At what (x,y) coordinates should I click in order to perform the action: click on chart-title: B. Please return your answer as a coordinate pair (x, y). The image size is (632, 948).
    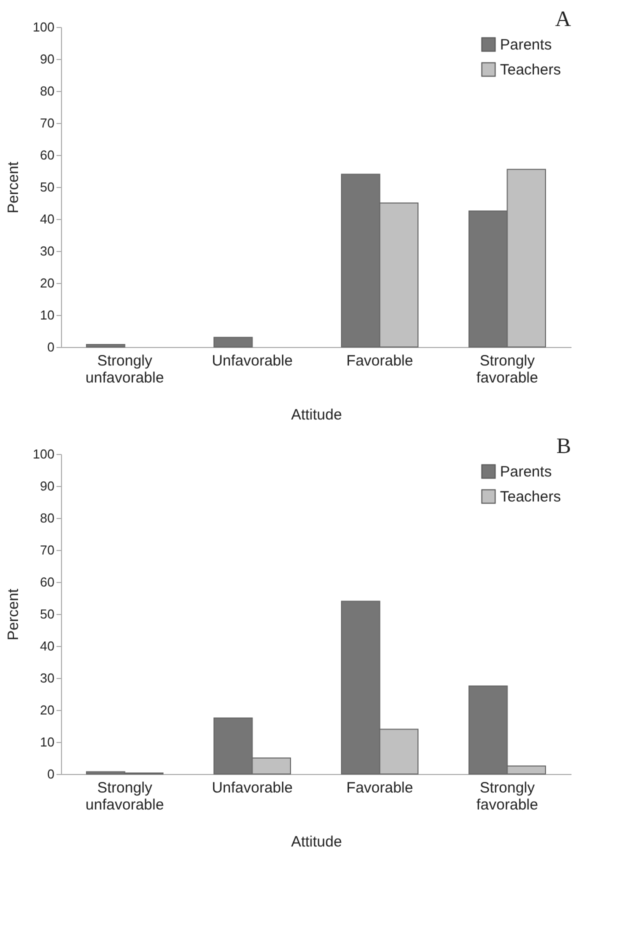
    Looking at the image, I should click on (563, 445).